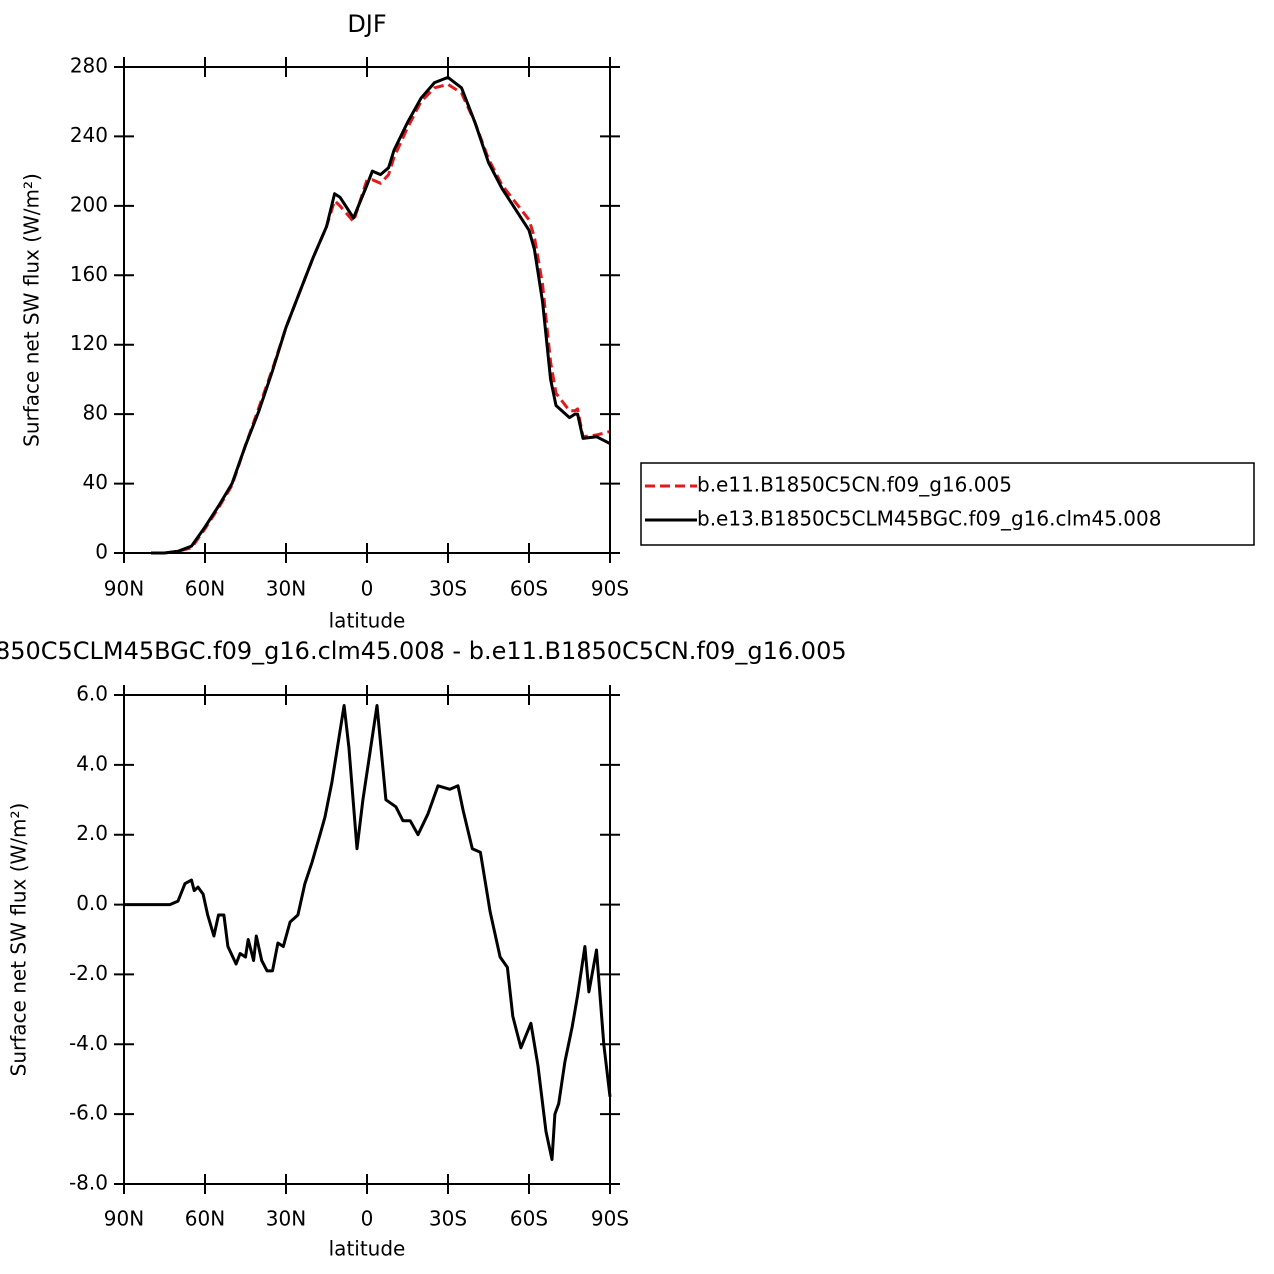 This screenshot has width=1274, height=1274. Describe the element at coordinates (89, 343) in the screenshot. I see `y-tick-label: 120` at that location.